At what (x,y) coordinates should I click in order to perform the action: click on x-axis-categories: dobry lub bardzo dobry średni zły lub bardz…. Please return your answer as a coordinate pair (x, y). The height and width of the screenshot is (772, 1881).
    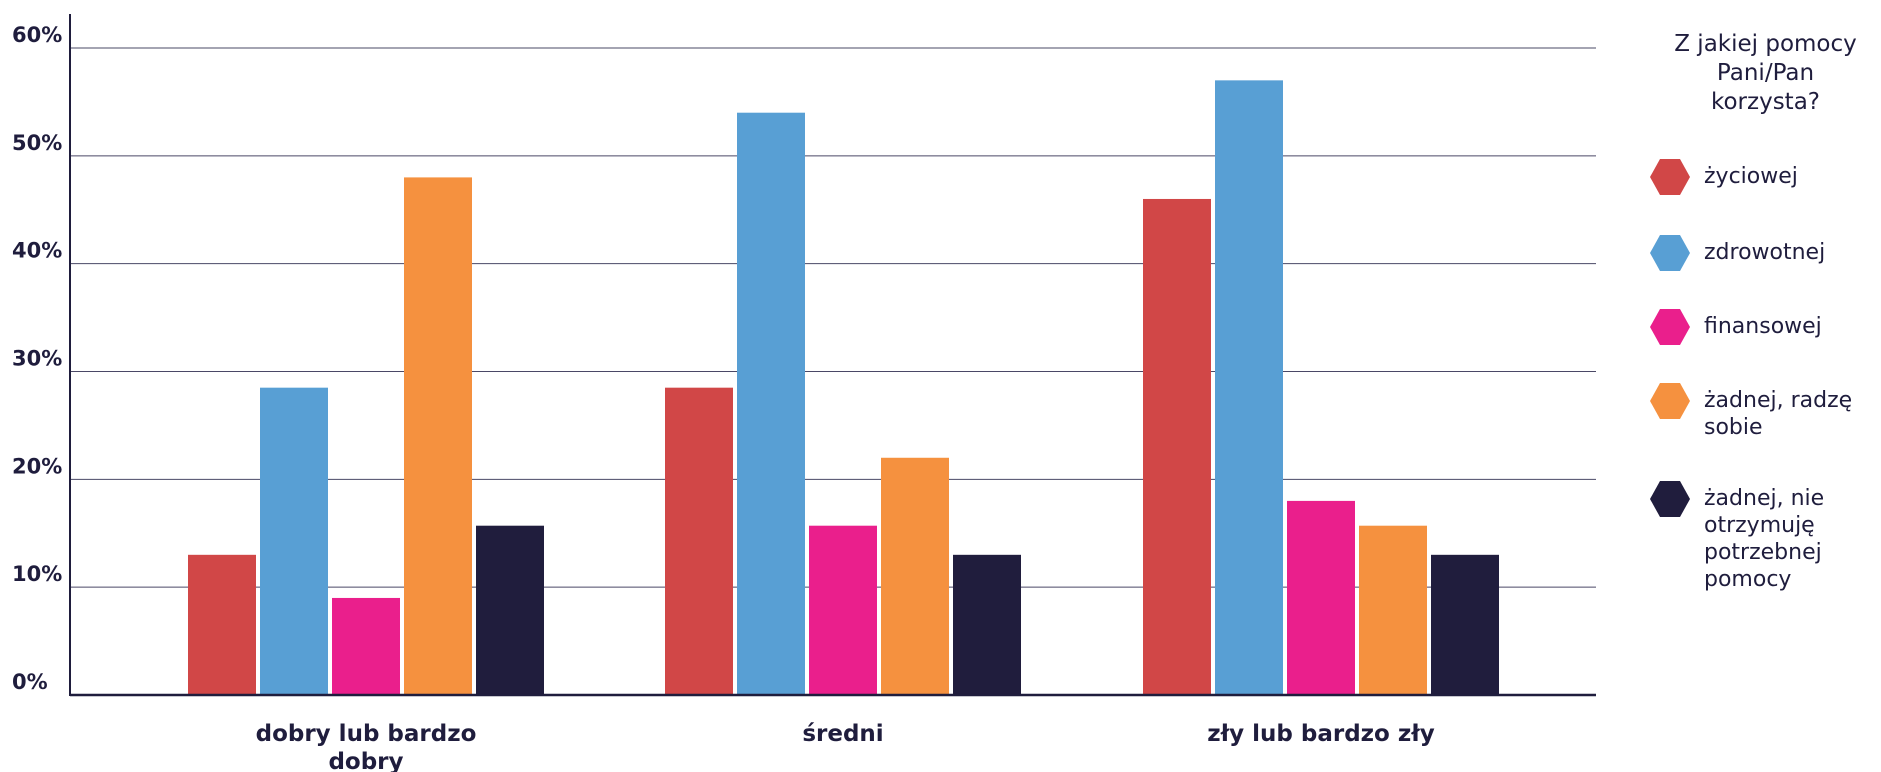
    Looking at the image, I should click on (845, 746).